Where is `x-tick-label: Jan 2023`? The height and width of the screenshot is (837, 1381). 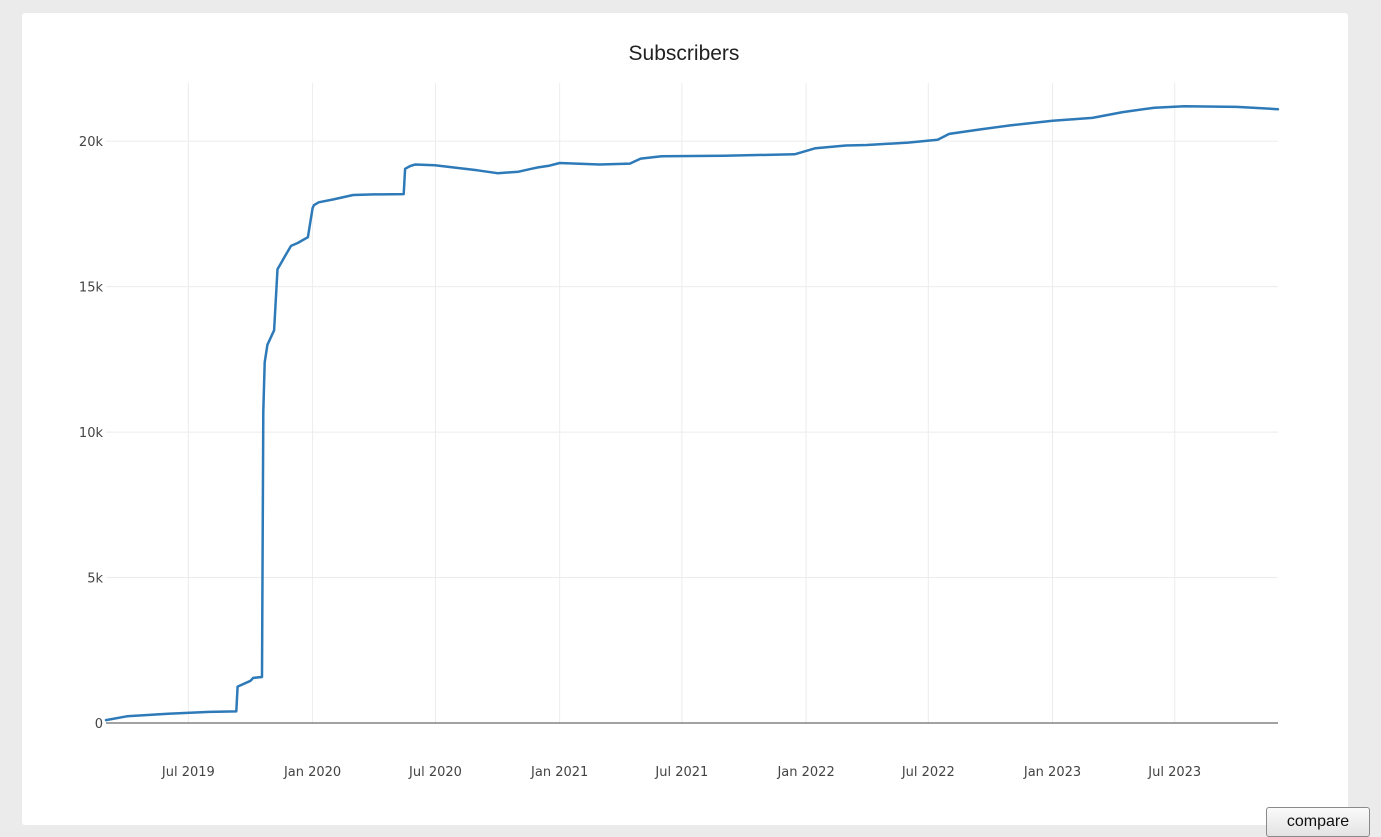 x-tick-label: Jan 2023 is located at coordinates (1052, 772).